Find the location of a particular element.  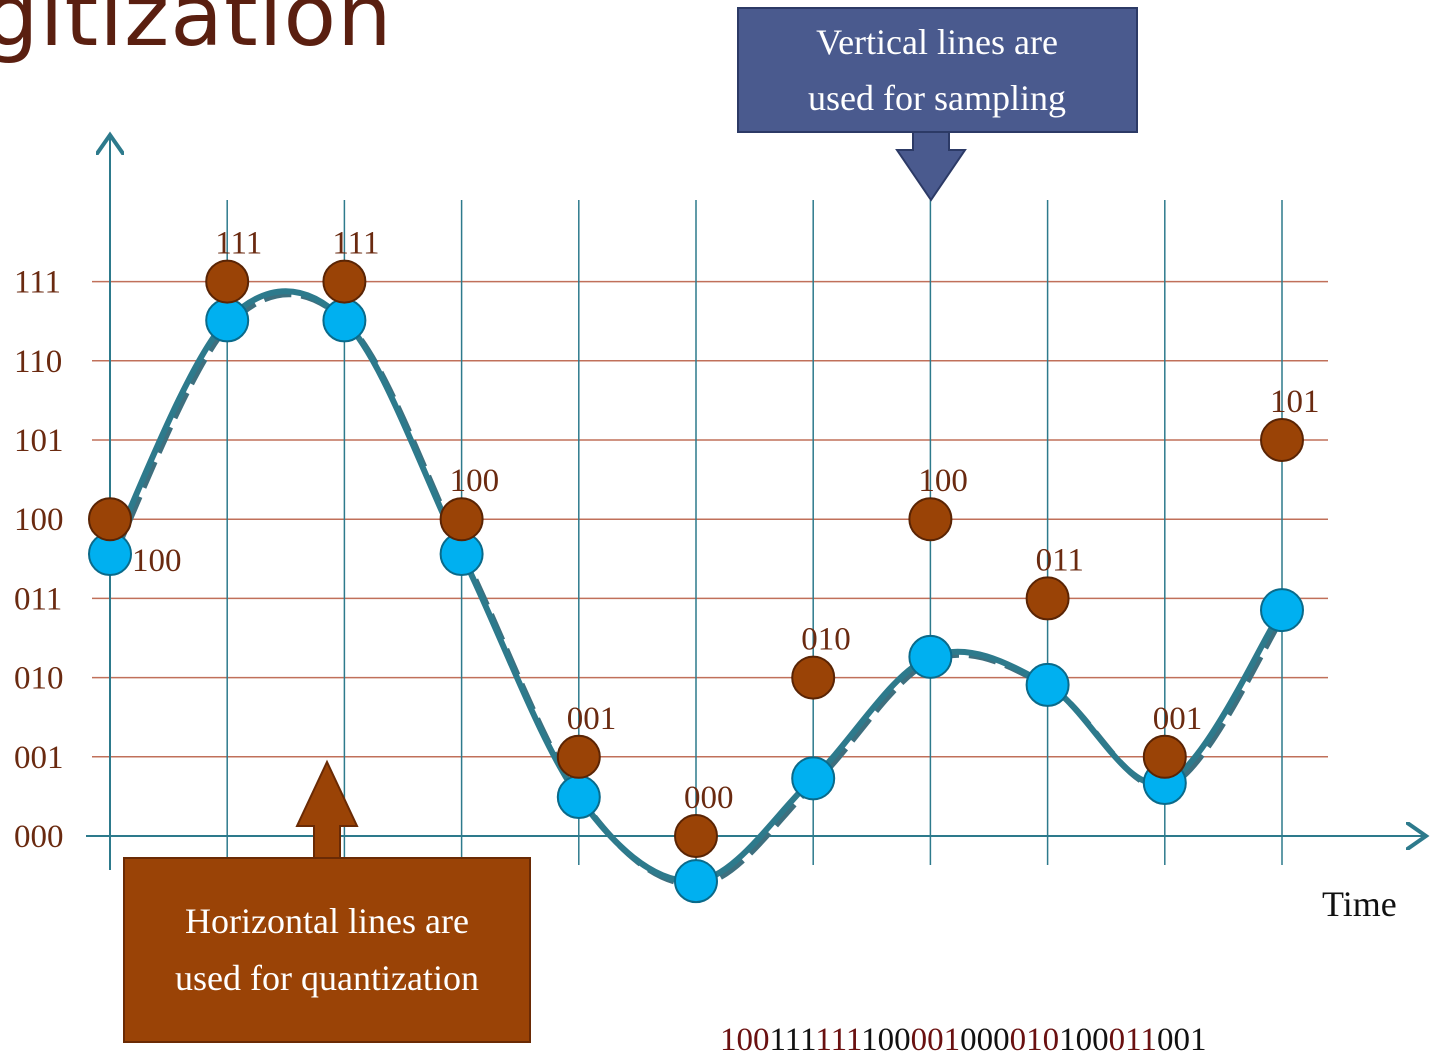

level-label: 000 is located at coordinates (39, 837).